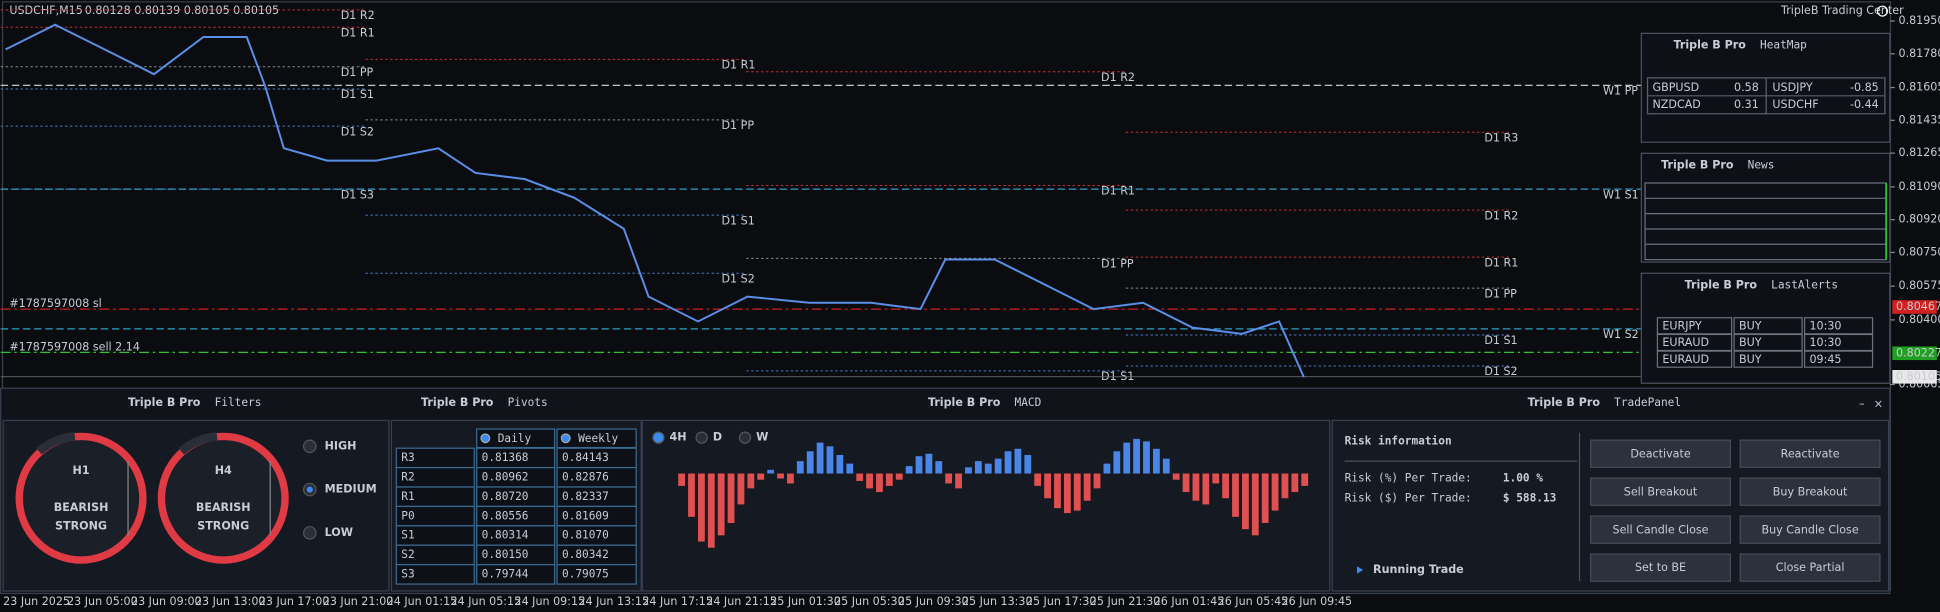 The width and height of the screenshot is (1940, 612). What do you see at coordinates (1862, 403) in the screenshot?
I see `minimize-button: –` at bounding box center [1862, 403].